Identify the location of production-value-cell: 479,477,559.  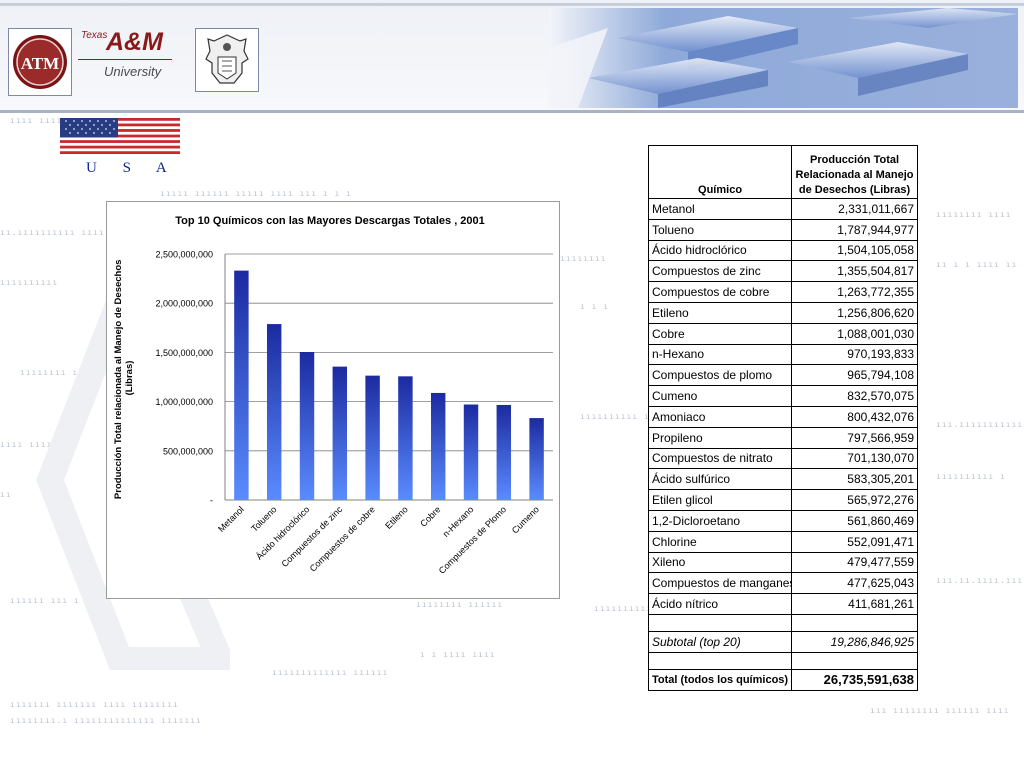
(854, 562).